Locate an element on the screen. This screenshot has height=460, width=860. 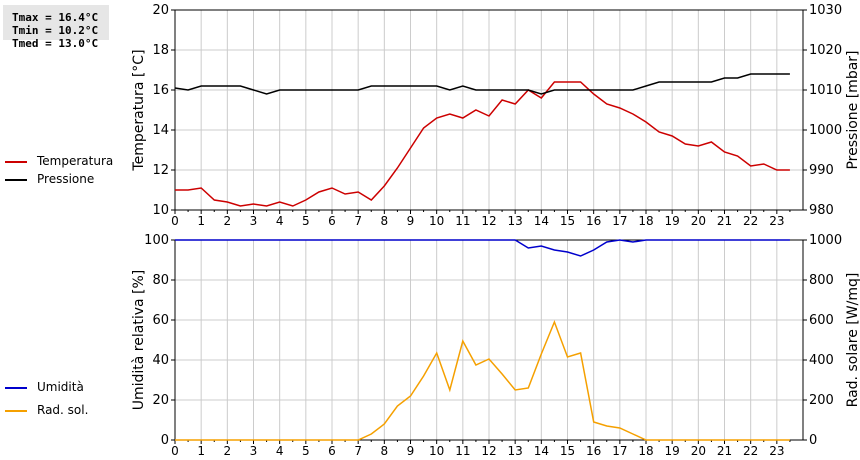
top-y-left-tick-label: 18 is located at coordinates (160, 50).